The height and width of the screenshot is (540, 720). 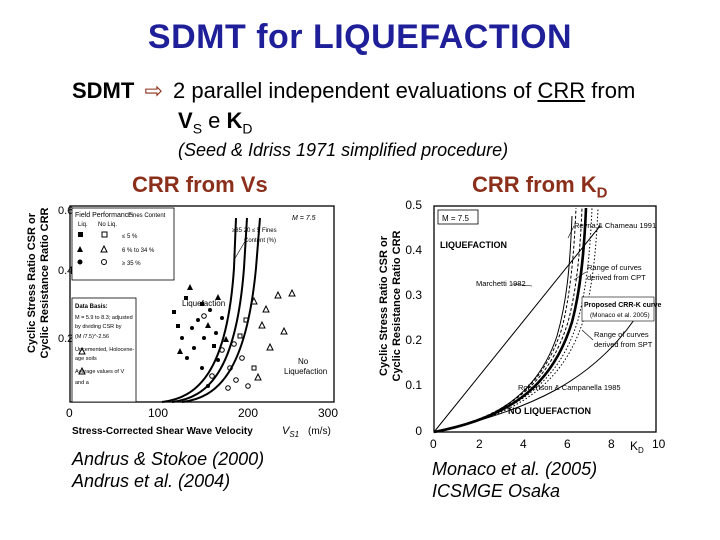 What do you see at coordinates (303, 361) in the screenshot?
I see `left-noliq-label-1: No` at bounding box center [303, 361].